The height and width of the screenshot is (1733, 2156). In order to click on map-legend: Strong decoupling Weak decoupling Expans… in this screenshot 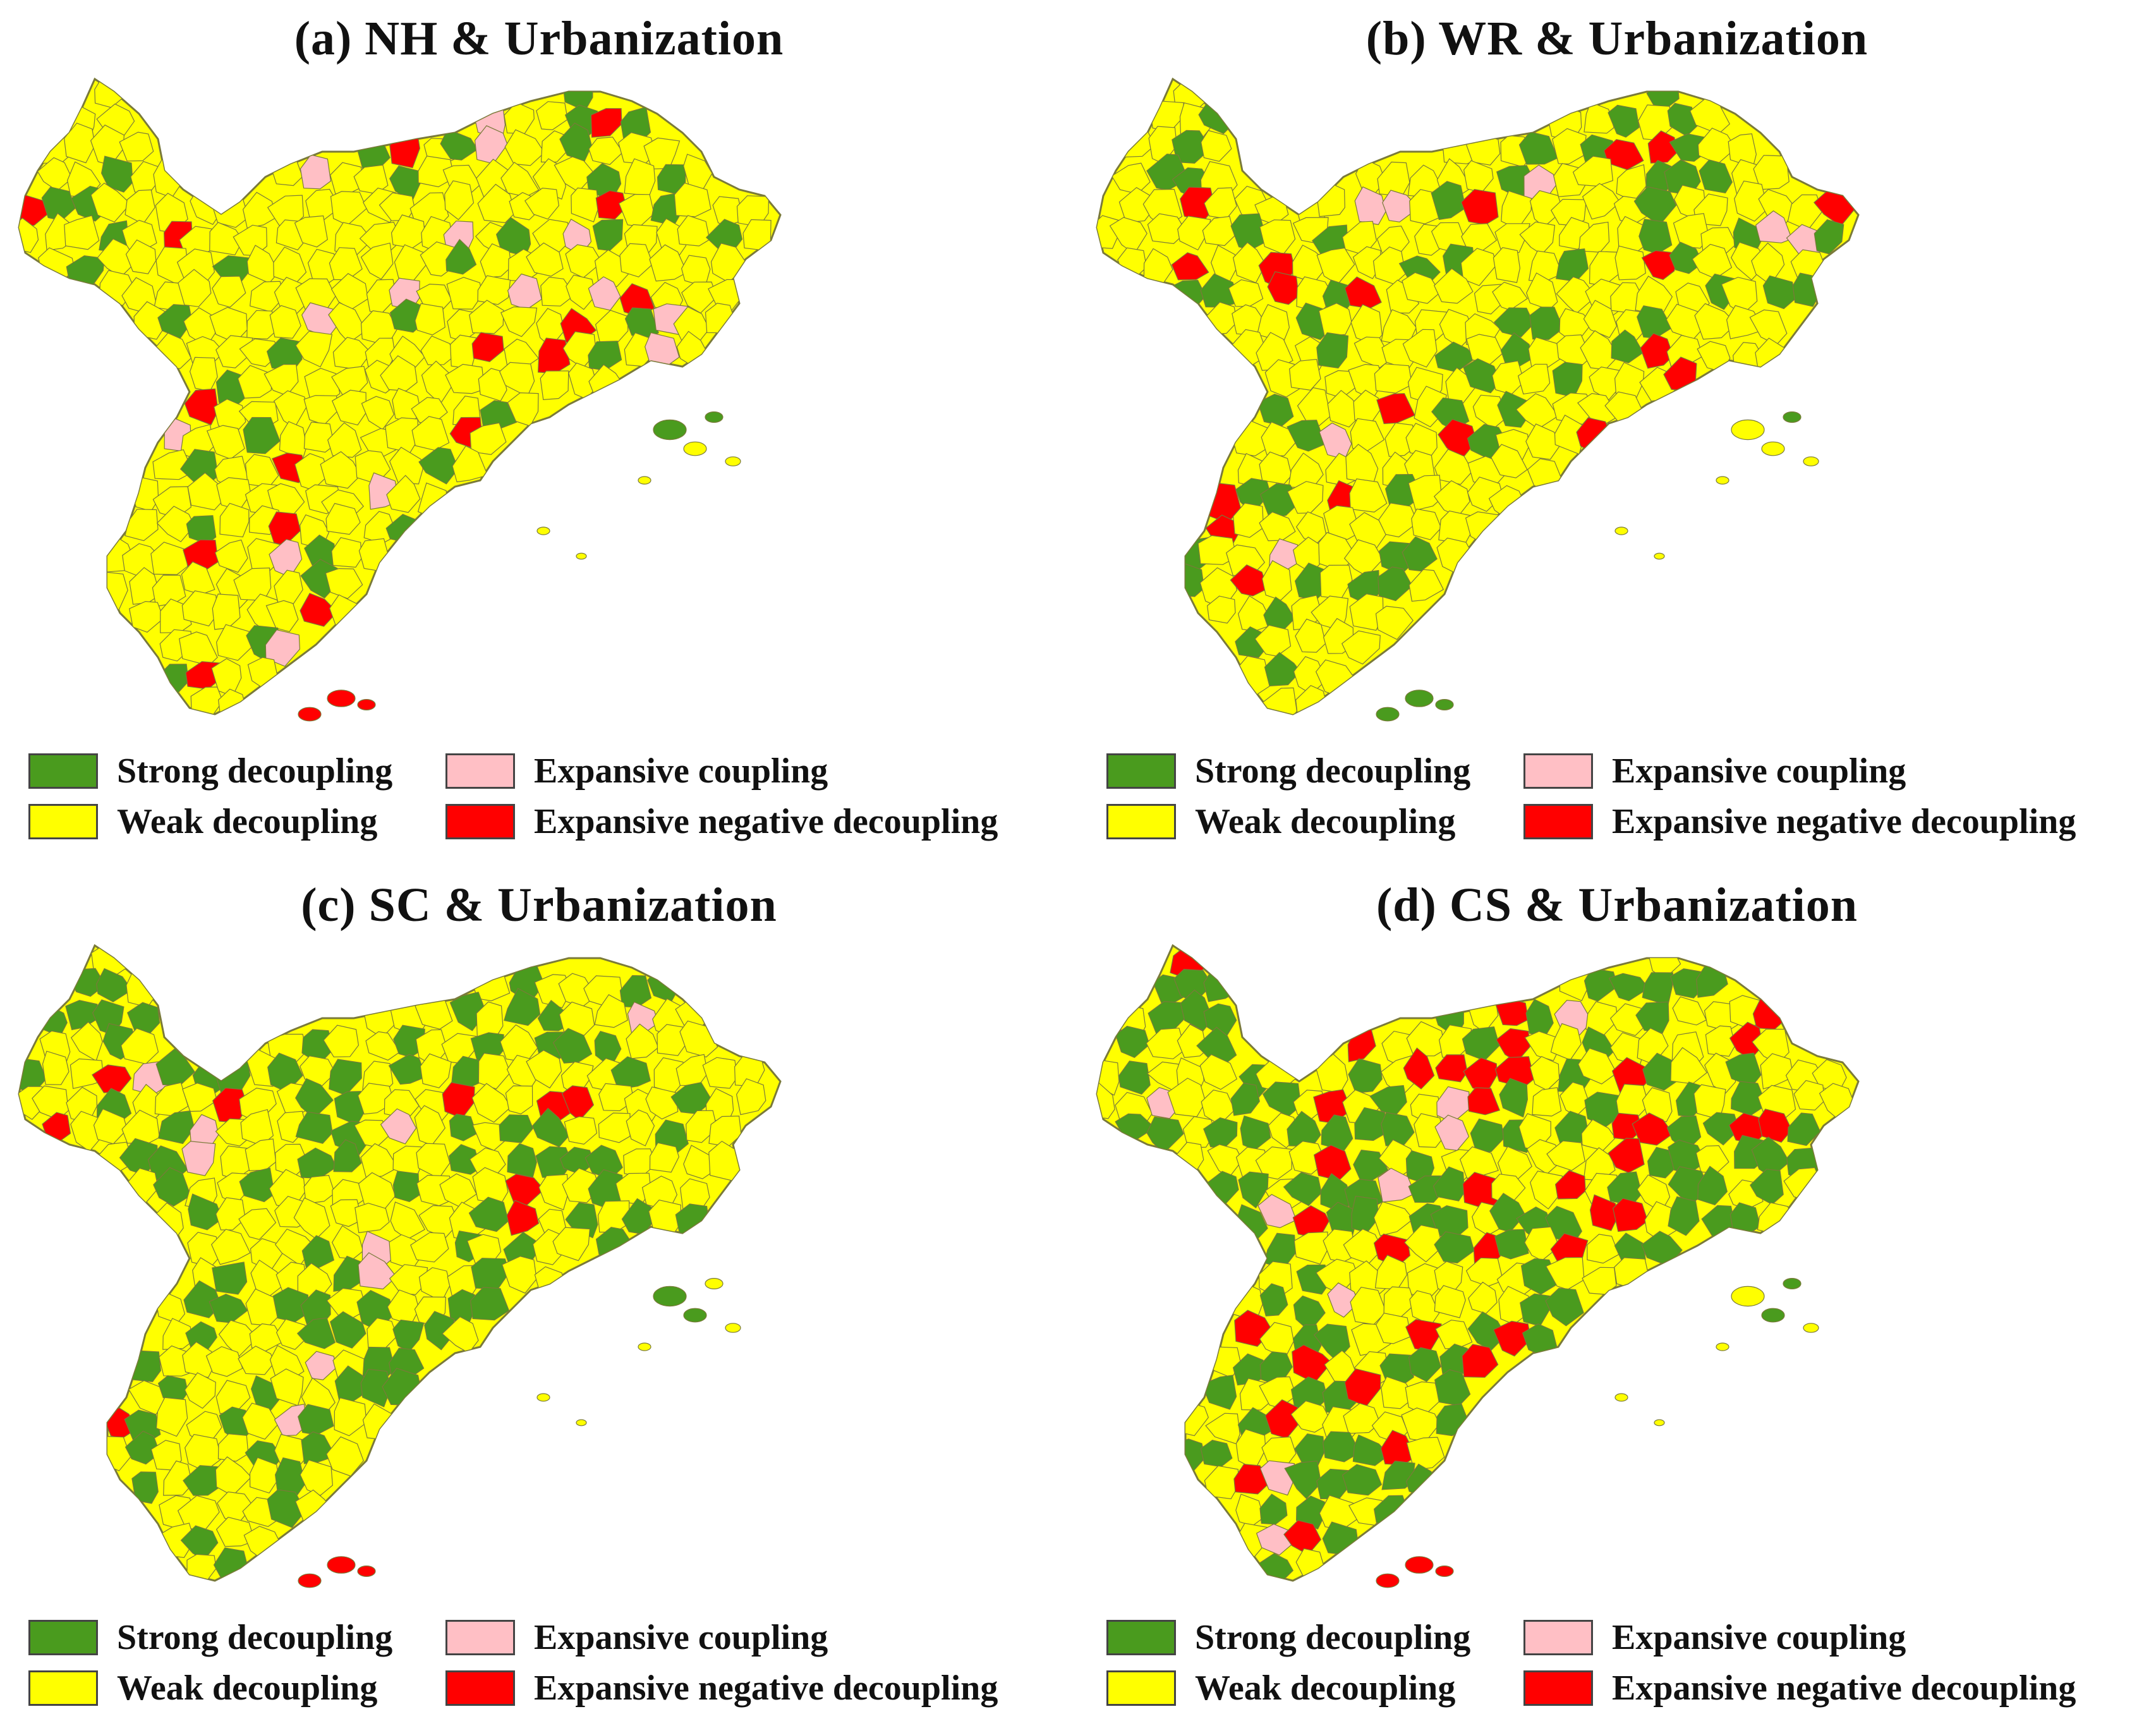, I will do `click(546, 1669)`.